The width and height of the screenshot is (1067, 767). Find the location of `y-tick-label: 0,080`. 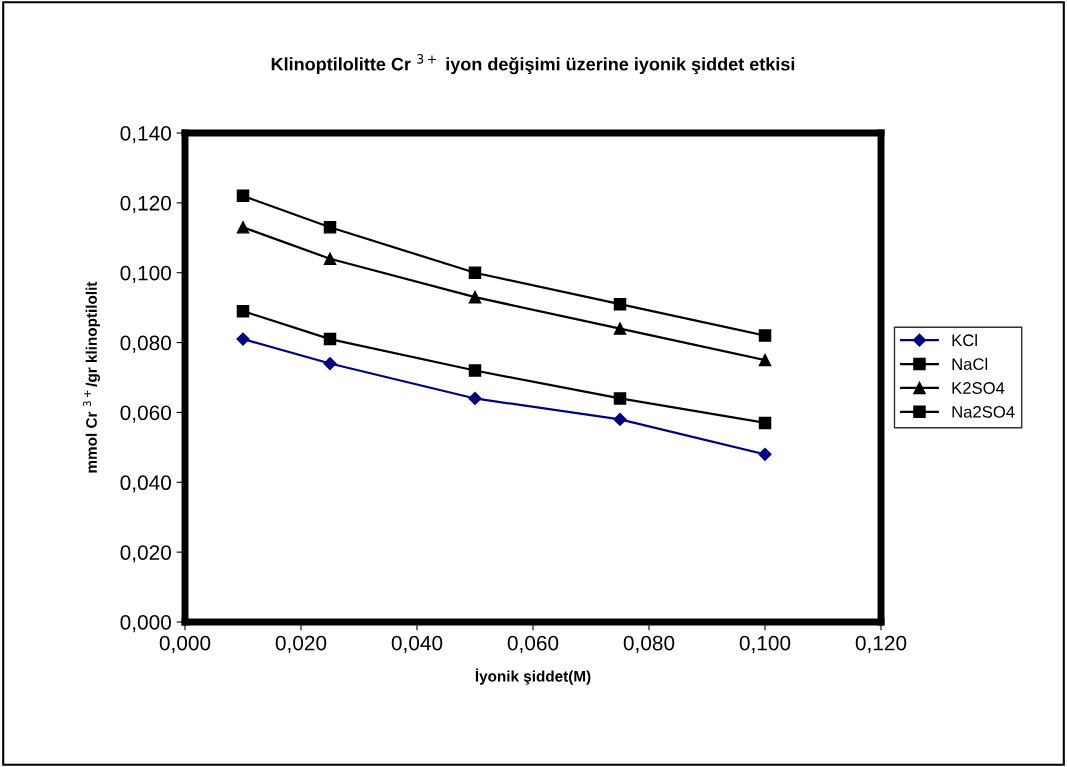

y-tick-label: 0,080 is located at coordinates (145, 344).